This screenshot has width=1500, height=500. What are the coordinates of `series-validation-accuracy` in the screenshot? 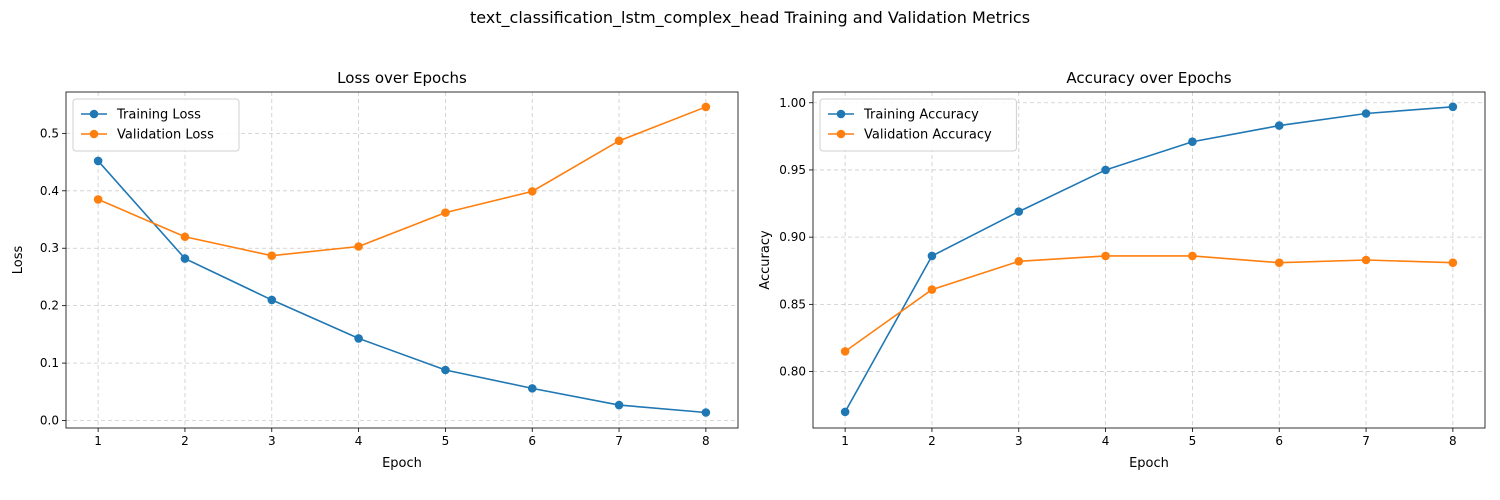 It's located at (1149, 303).